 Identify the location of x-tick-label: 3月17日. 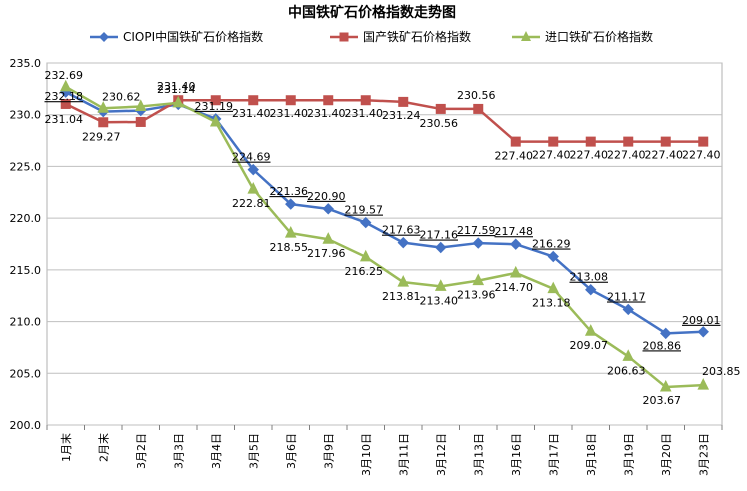
(553, 454).